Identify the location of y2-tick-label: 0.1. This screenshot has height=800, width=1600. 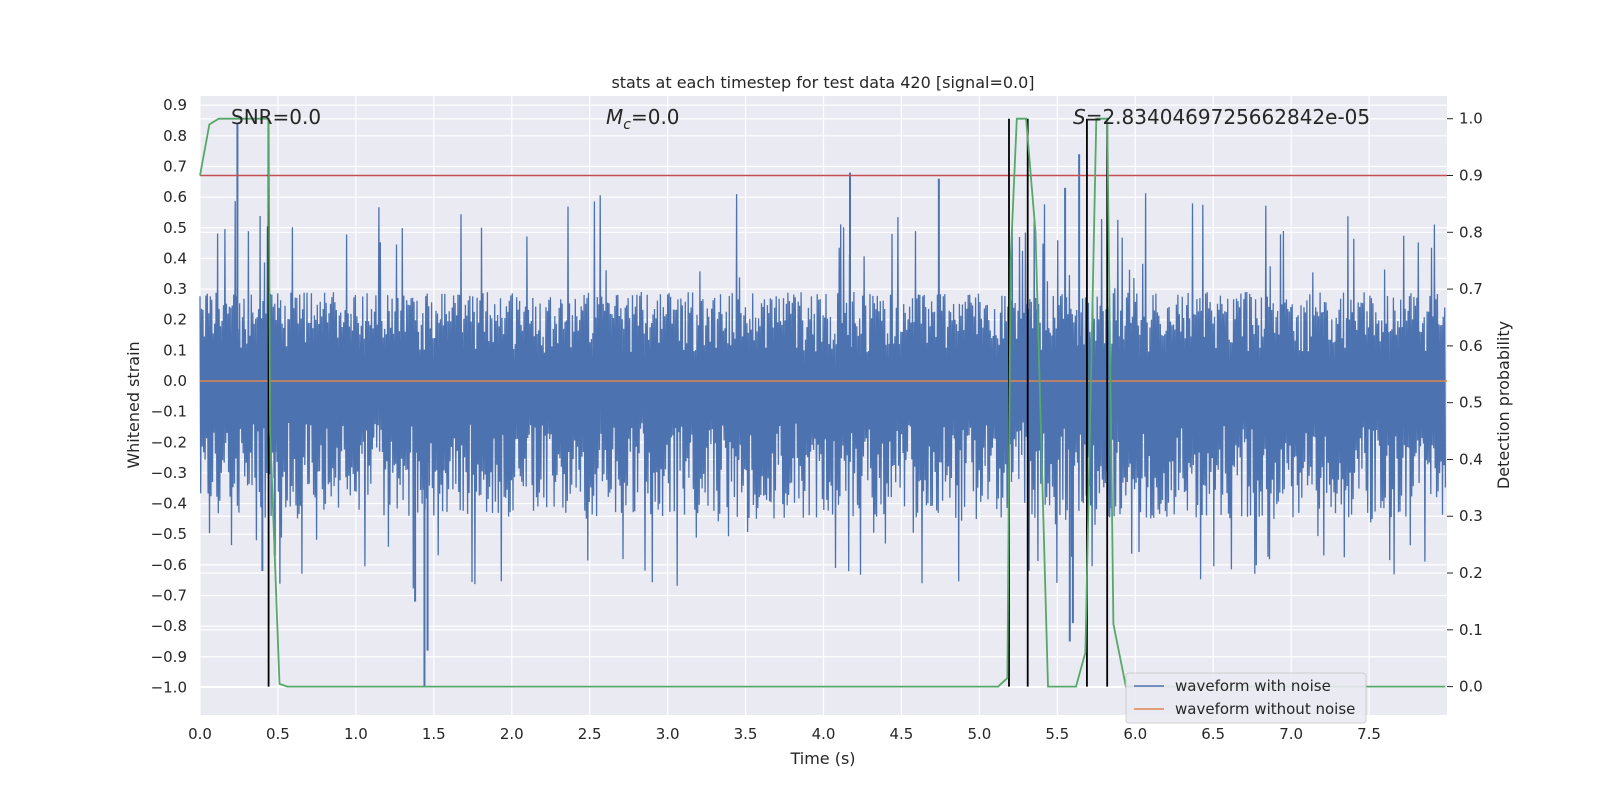
(1471, 630).